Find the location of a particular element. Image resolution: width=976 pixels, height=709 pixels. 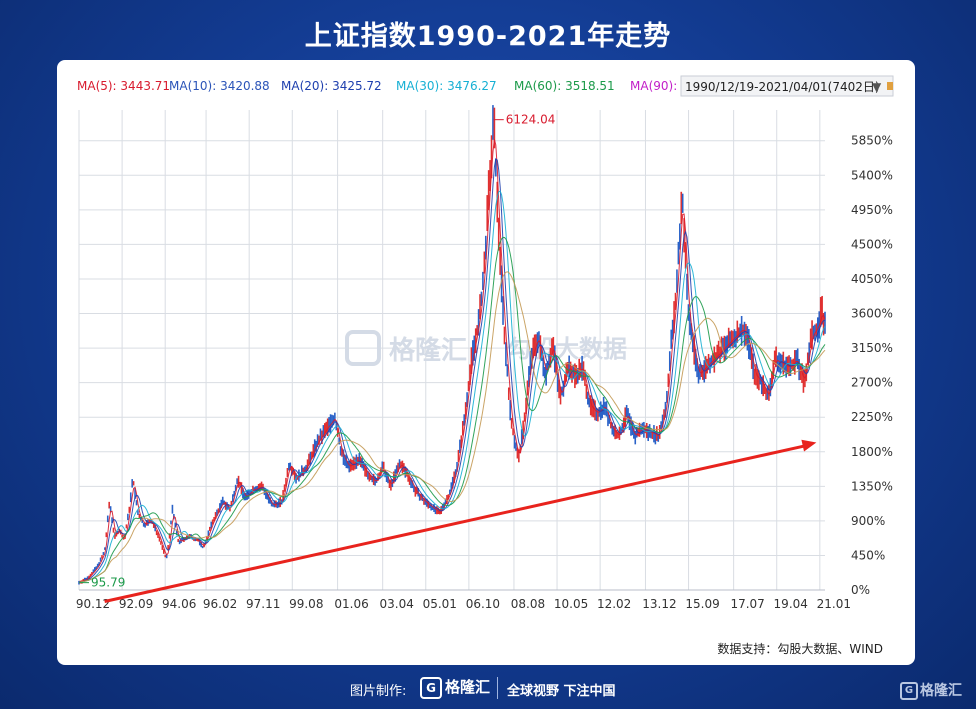

corner-logo-mark-icon: G is located at coordinates (909, 691).